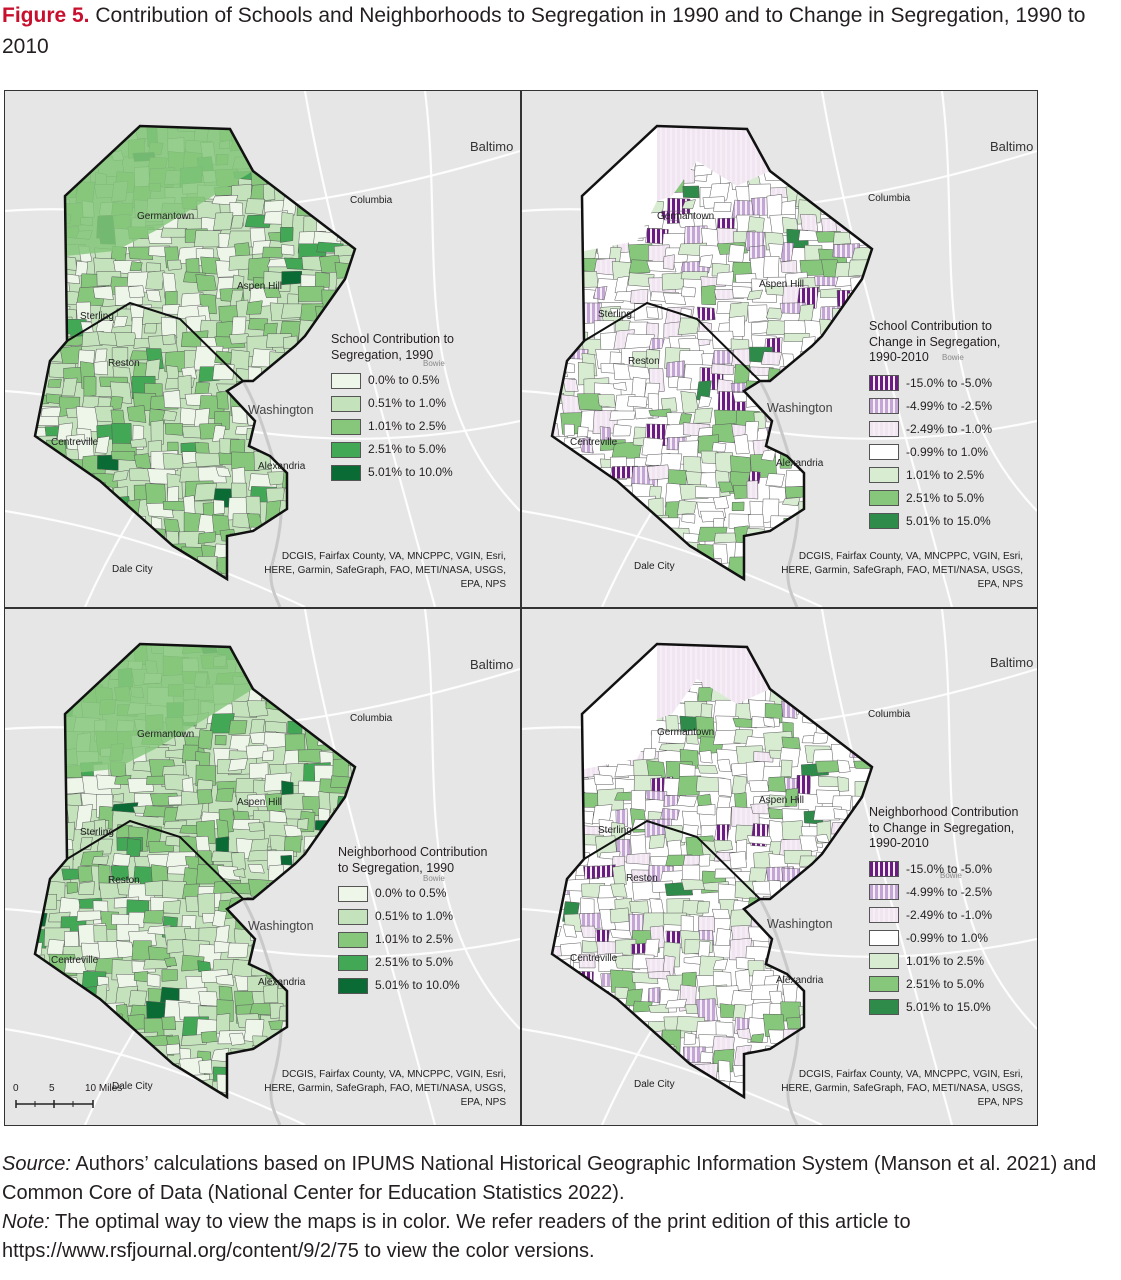  I want to click on legend-label: -0.99% to 1.0%, so click(947, 451).